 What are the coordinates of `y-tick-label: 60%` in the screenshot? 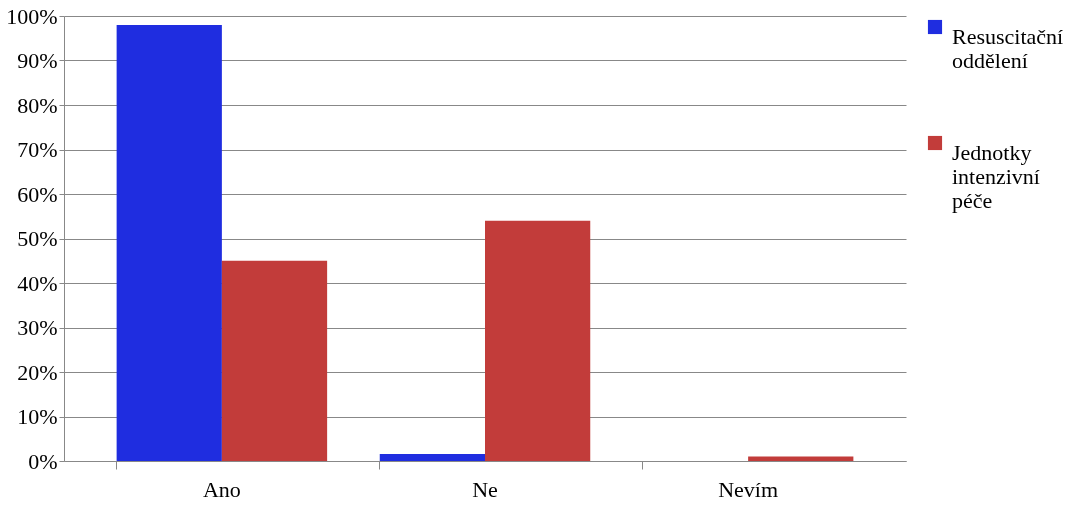 It's located at (37, 194).